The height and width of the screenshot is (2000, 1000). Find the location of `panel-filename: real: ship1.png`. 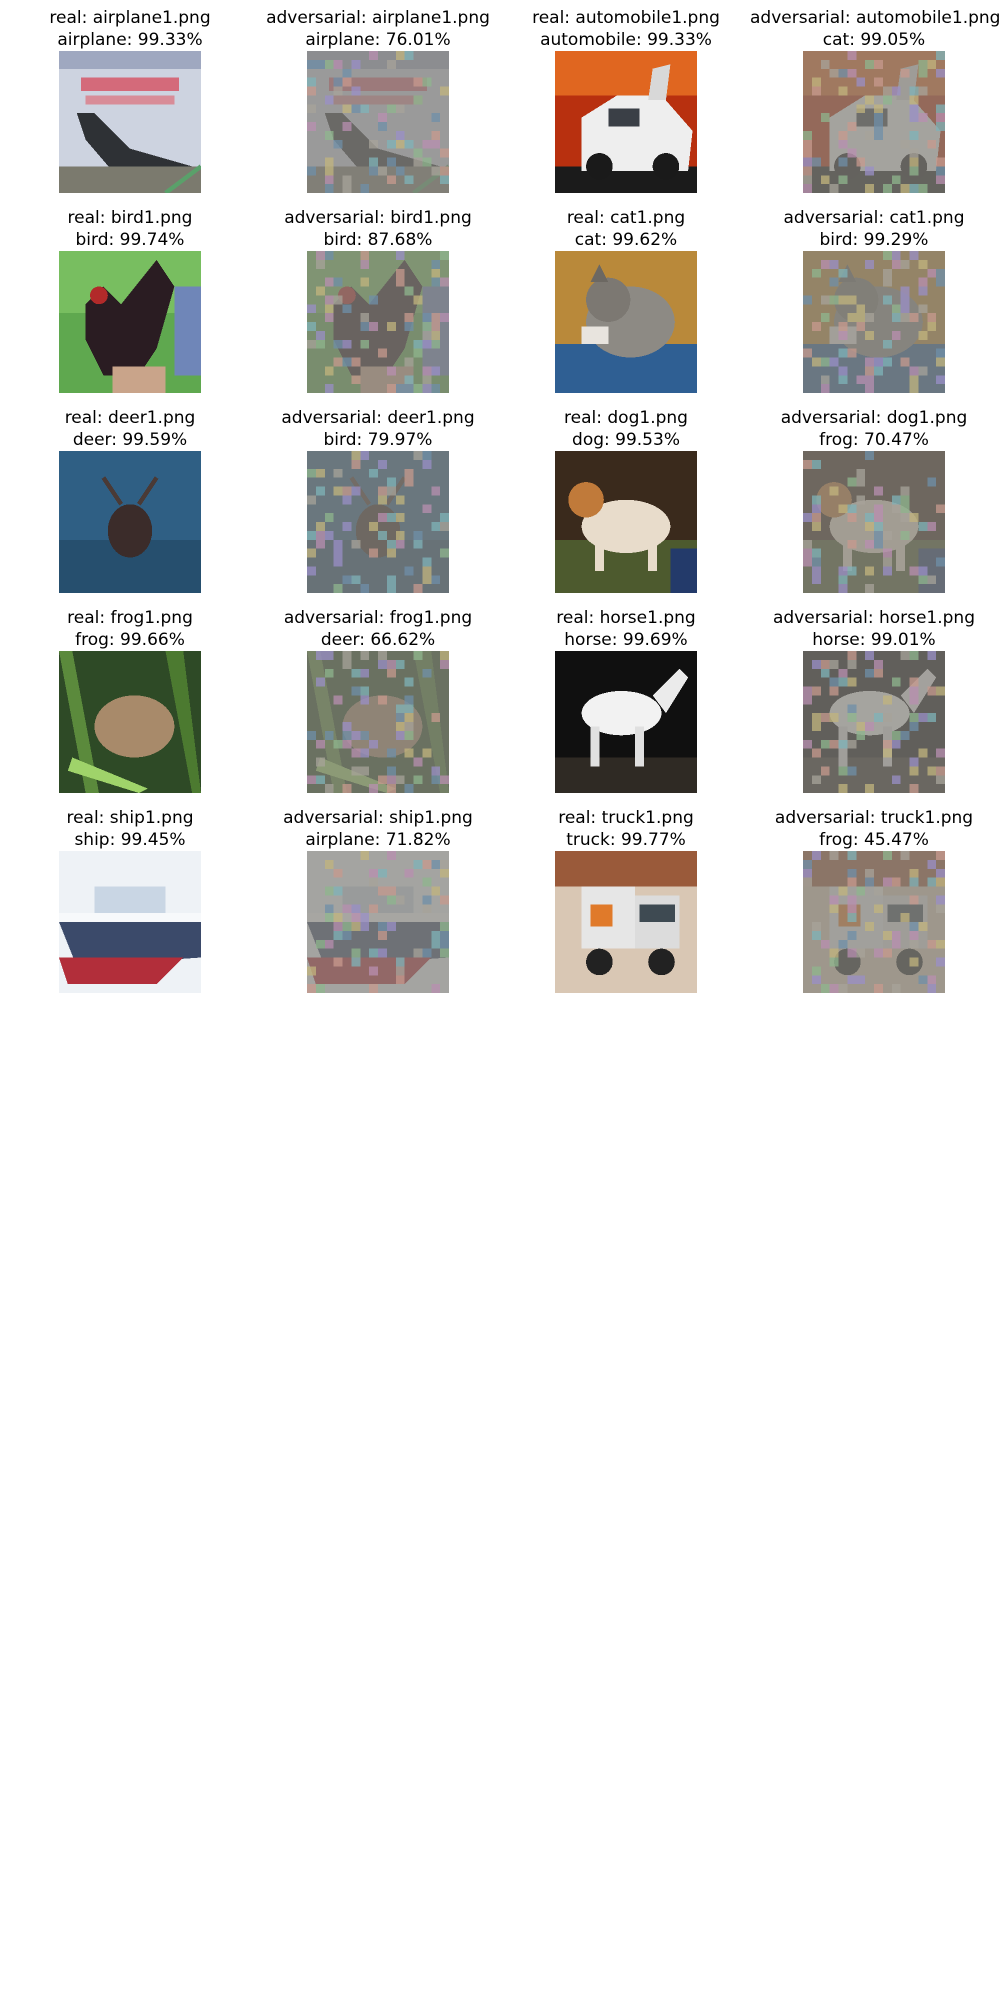

panel-filename: real: ship1.png is located at coordinates (130, 818).